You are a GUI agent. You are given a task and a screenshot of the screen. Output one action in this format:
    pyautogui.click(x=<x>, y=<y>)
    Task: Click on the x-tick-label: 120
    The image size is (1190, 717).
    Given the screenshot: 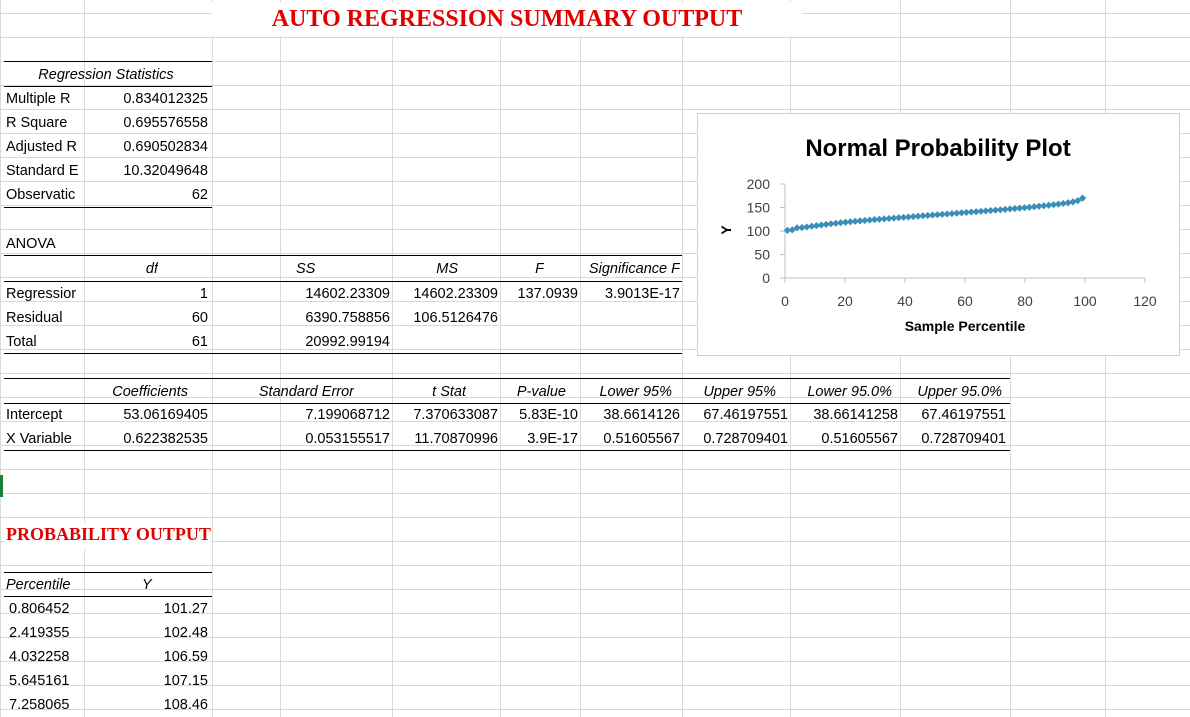 What is the action you would take?
    pyautogui.click(x=1145, y=301)
    